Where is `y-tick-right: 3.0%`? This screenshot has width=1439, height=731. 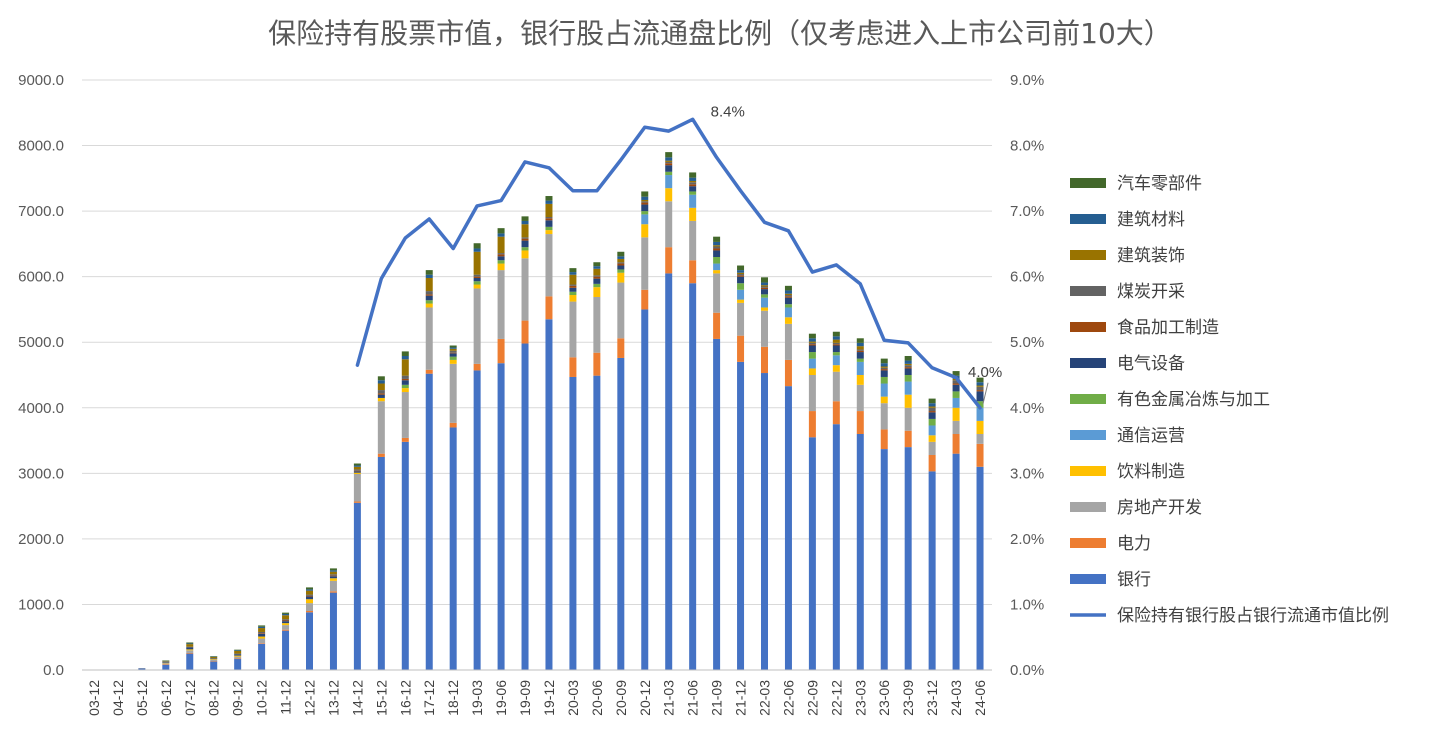
y-tick-right: 3.0% is located at coordinates (1027, 473).